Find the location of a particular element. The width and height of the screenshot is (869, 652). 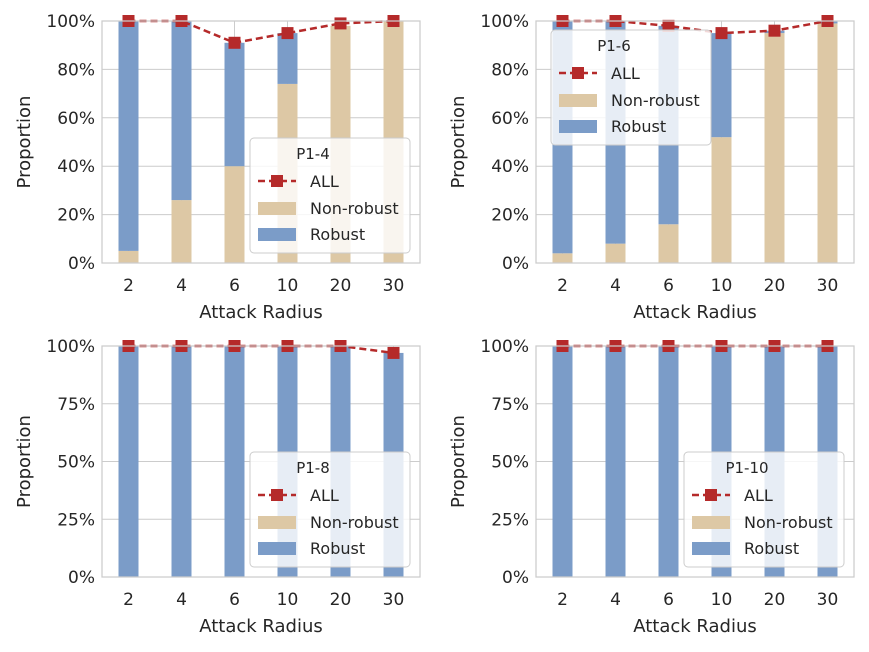

y-tick-label: 50% is located at coordinates (76, 463).